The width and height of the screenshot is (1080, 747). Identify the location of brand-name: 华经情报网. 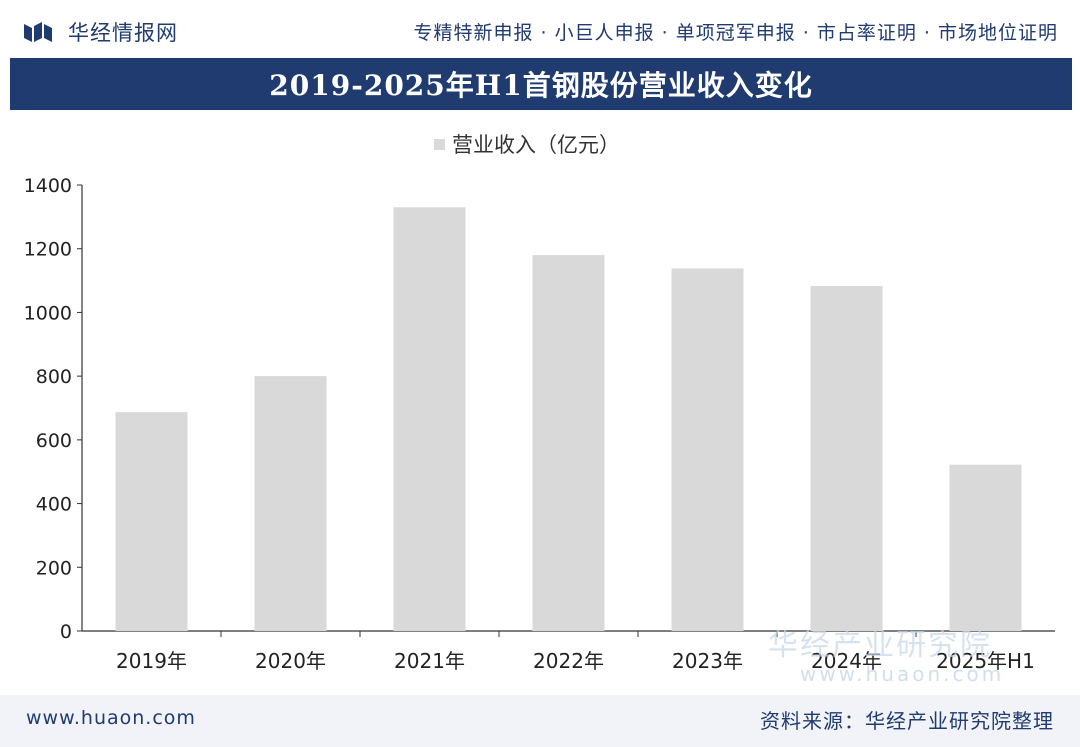
(123, 33).